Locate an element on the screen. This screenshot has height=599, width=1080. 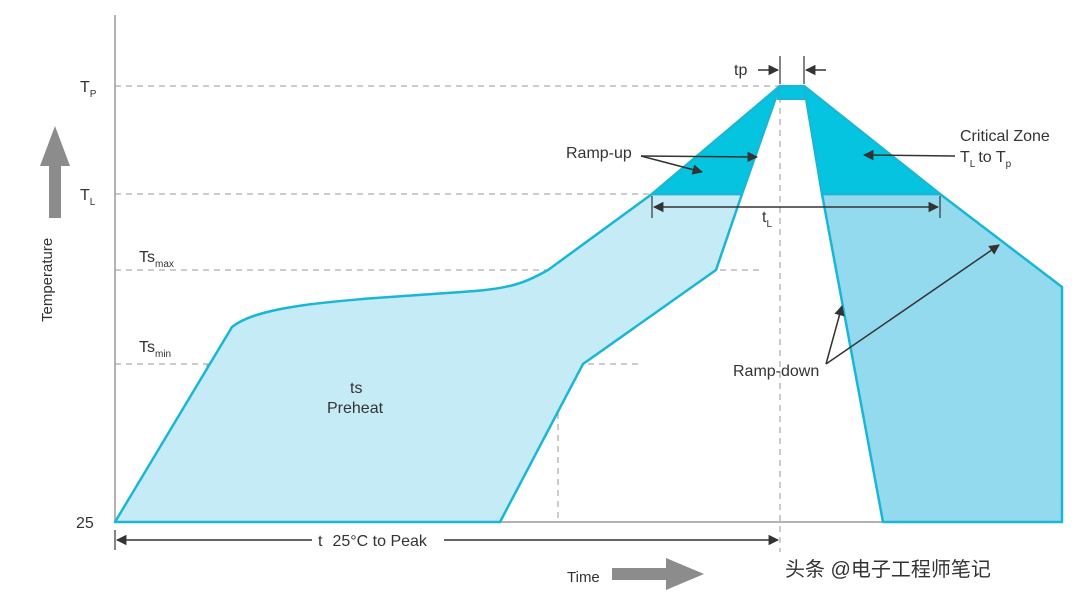
total-time-label: t 25°C to Peak is located at coordinates (373, 541).